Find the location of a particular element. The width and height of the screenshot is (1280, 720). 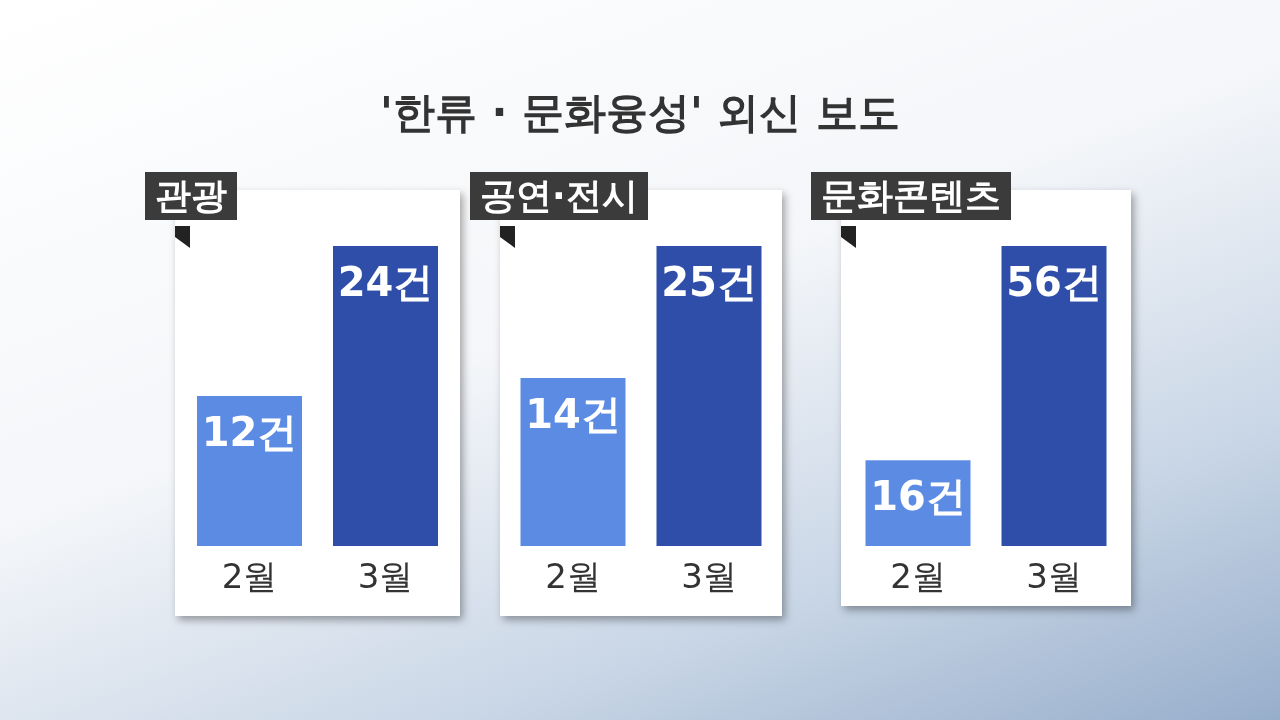

data-label: 25건 is located at coordinates (709, 282).